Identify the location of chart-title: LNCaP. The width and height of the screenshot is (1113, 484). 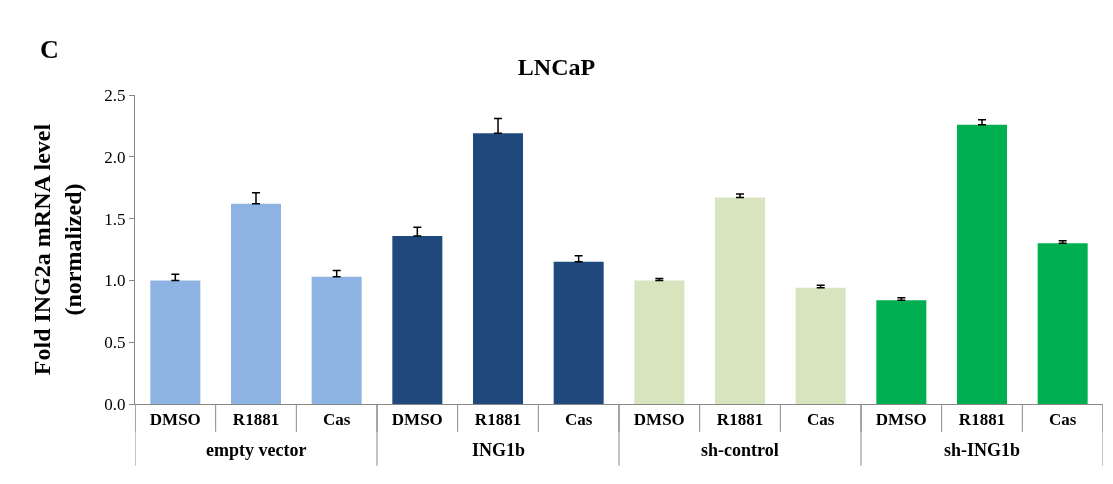
(556, 66).